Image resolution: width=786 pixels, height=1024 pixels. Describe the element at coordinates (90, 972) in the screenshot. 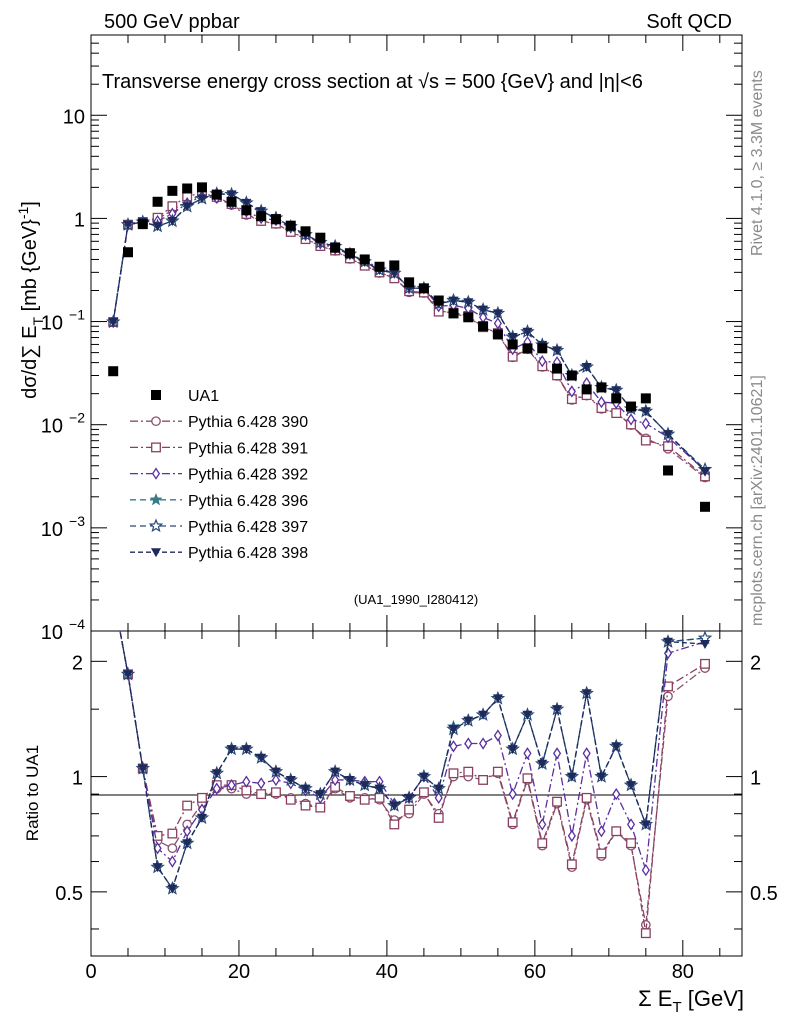

I see `x-tick-label: 0` at that location.